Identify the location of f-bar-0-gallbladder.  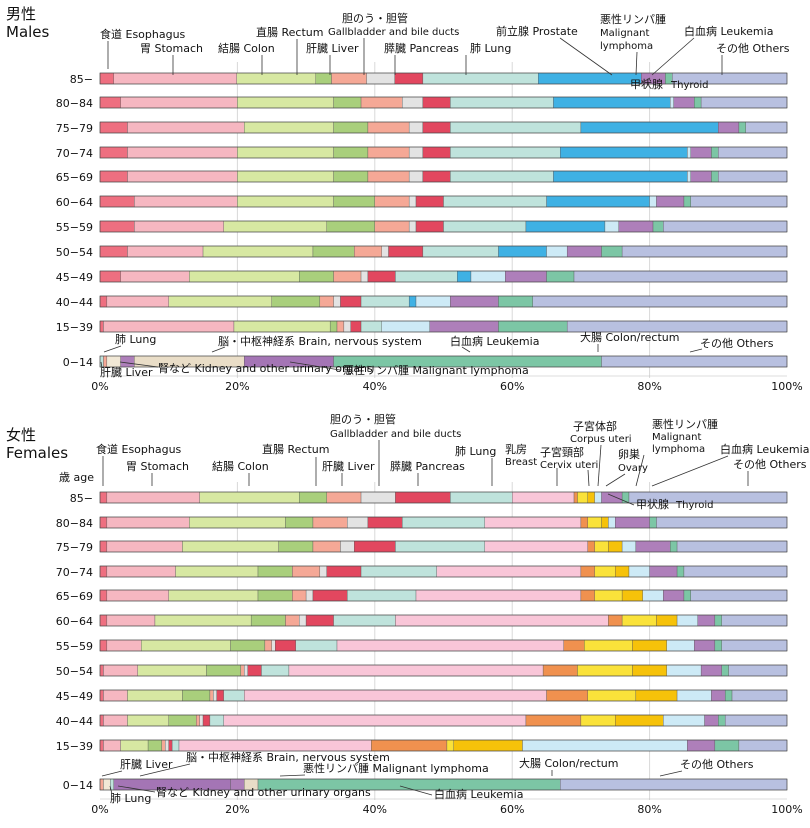
(378, 497).